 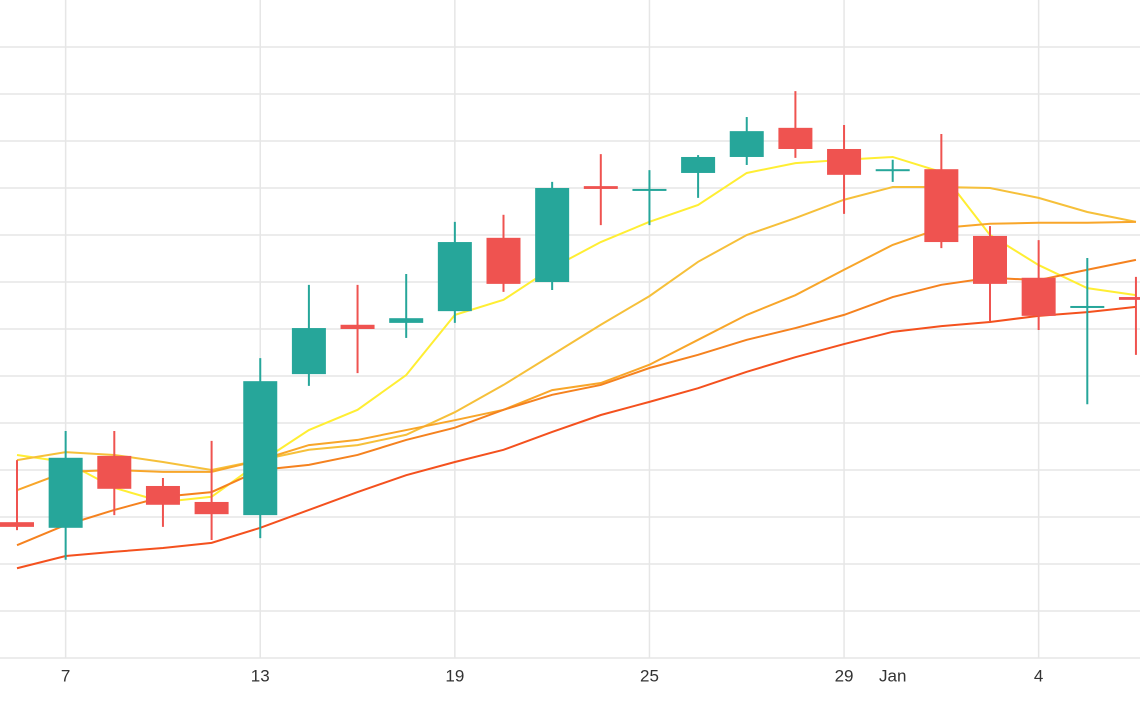 I want to click on x-tick-label: 13, so click(x=260, y=675).